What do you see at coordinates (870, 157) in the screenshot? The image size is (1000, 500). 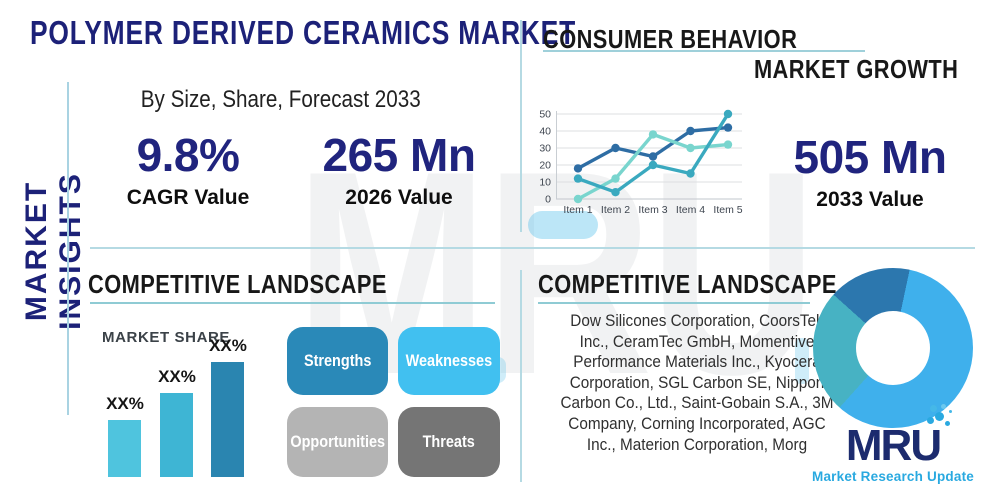 I see `value-2033: 505 Mn` at bounding box center [870, 157].